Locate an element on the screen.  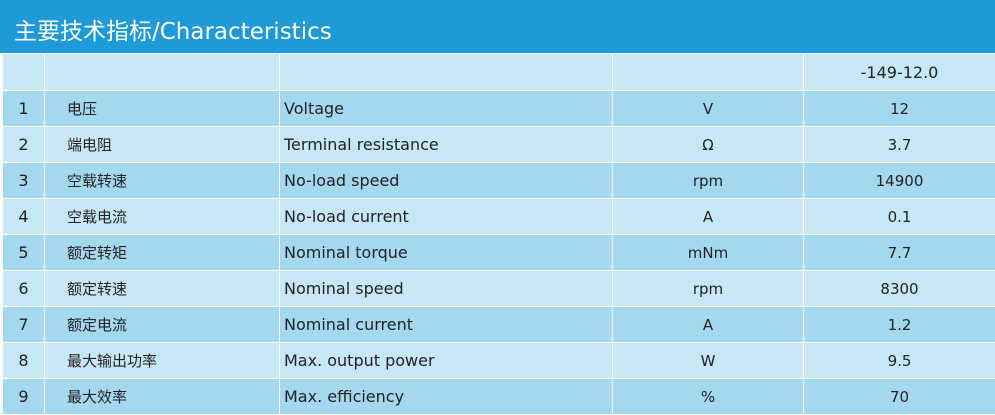
parameter-value: 9.5 is located at coordinates (899, 361).